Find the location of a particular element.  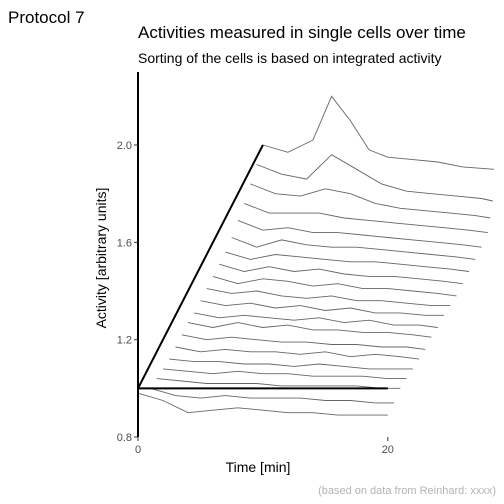

y-tick-label-3: 2.0 is located at coordinates (124, 146).